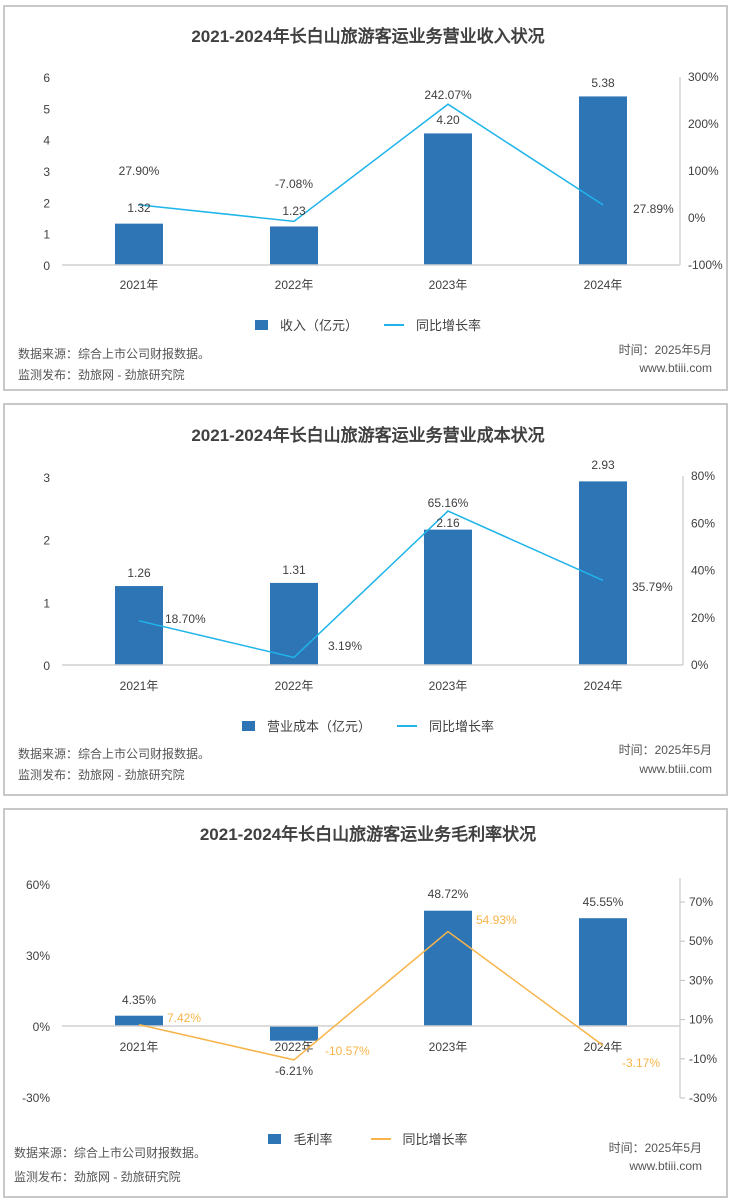 The width and height of the screenshot is (736, 1200). I want to click on bar-value-label: -6.21%, so click(294, 1071).